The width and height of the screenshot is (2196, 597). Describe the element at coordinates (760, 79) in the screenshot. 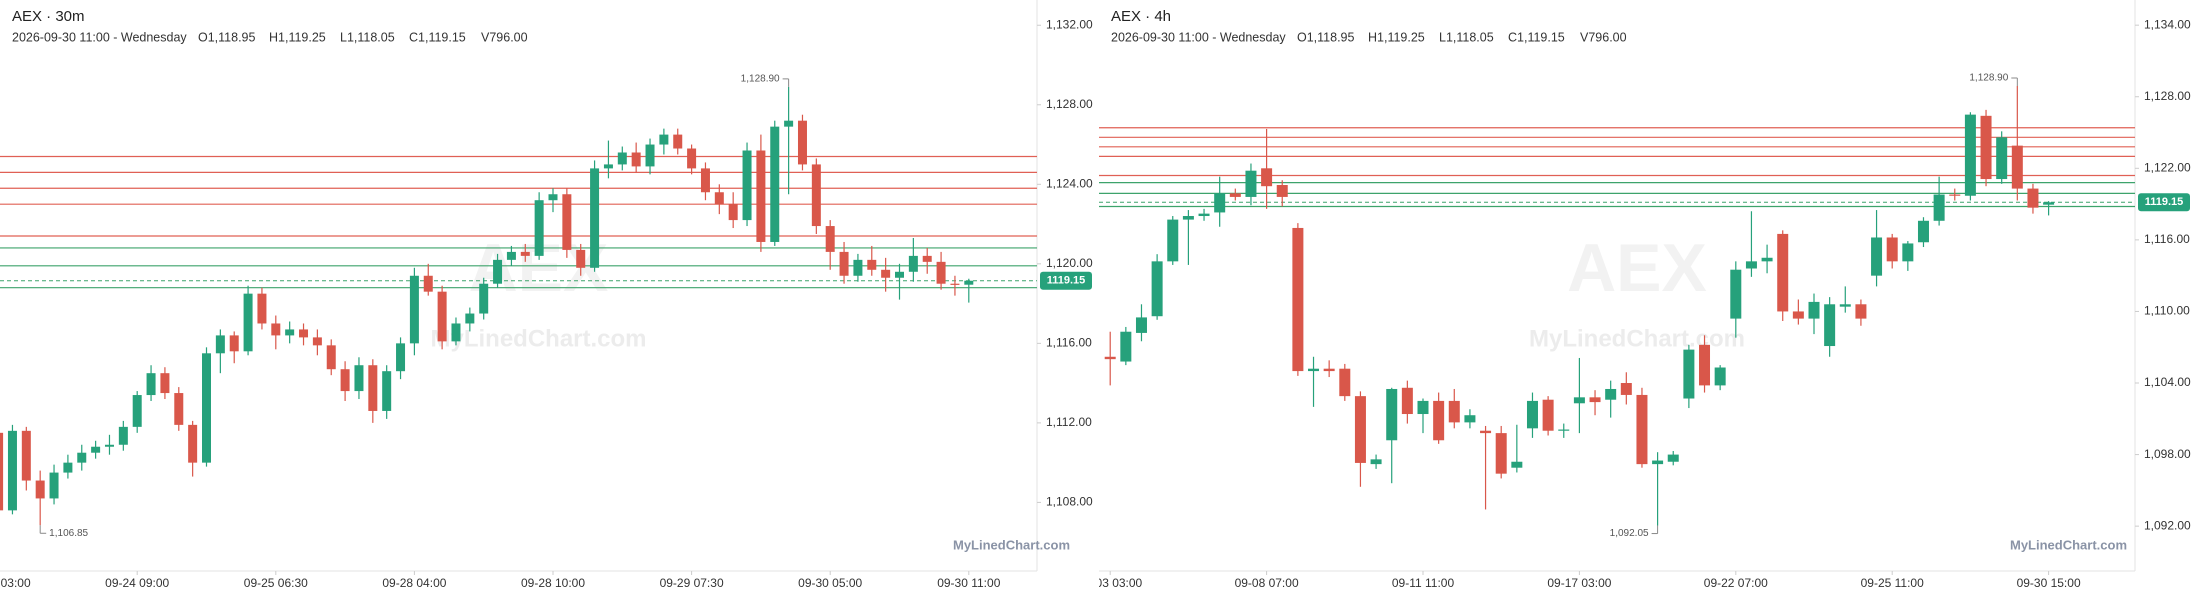

I see `high-label: 1,128.90` at that location.